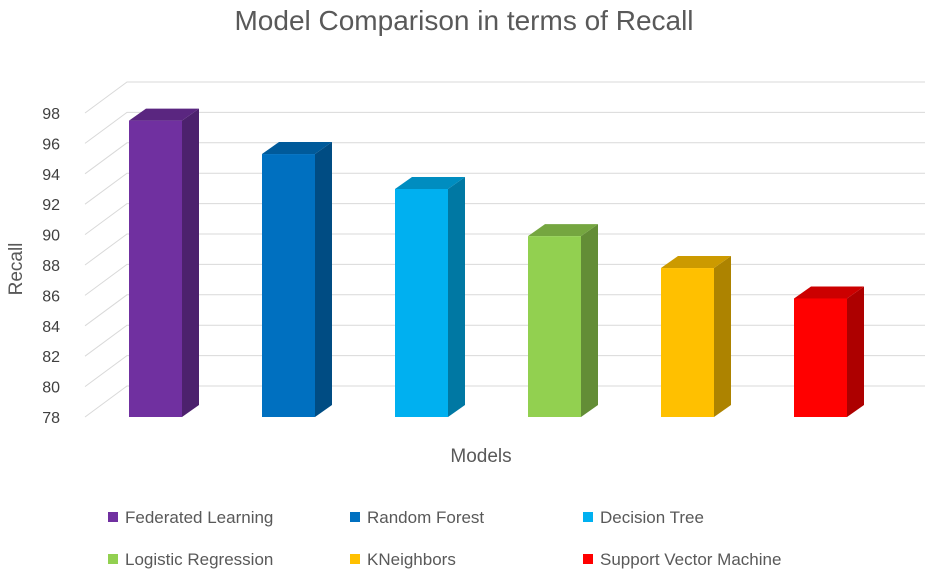 The width and height of the screenshot is (935, 579). Describe the element at coordinates (480, 456) in the screenshot. I see `x-axis-title: Models` at that location.